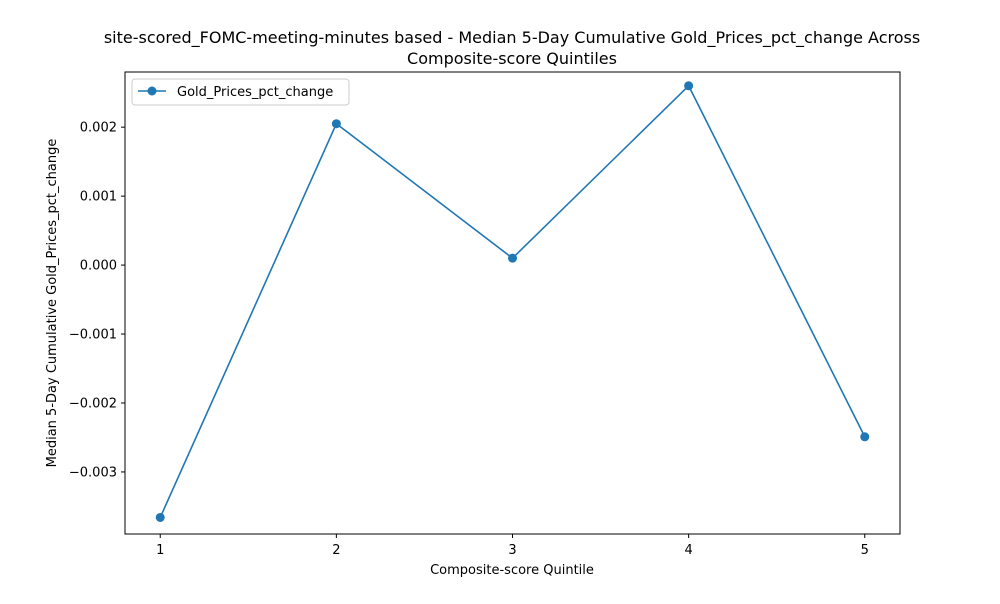 This screenshot has height=604, width=1000. Describe the element at coordinates (688, 550) in the screenshot. I see `x-tick-label: 4` at that location.